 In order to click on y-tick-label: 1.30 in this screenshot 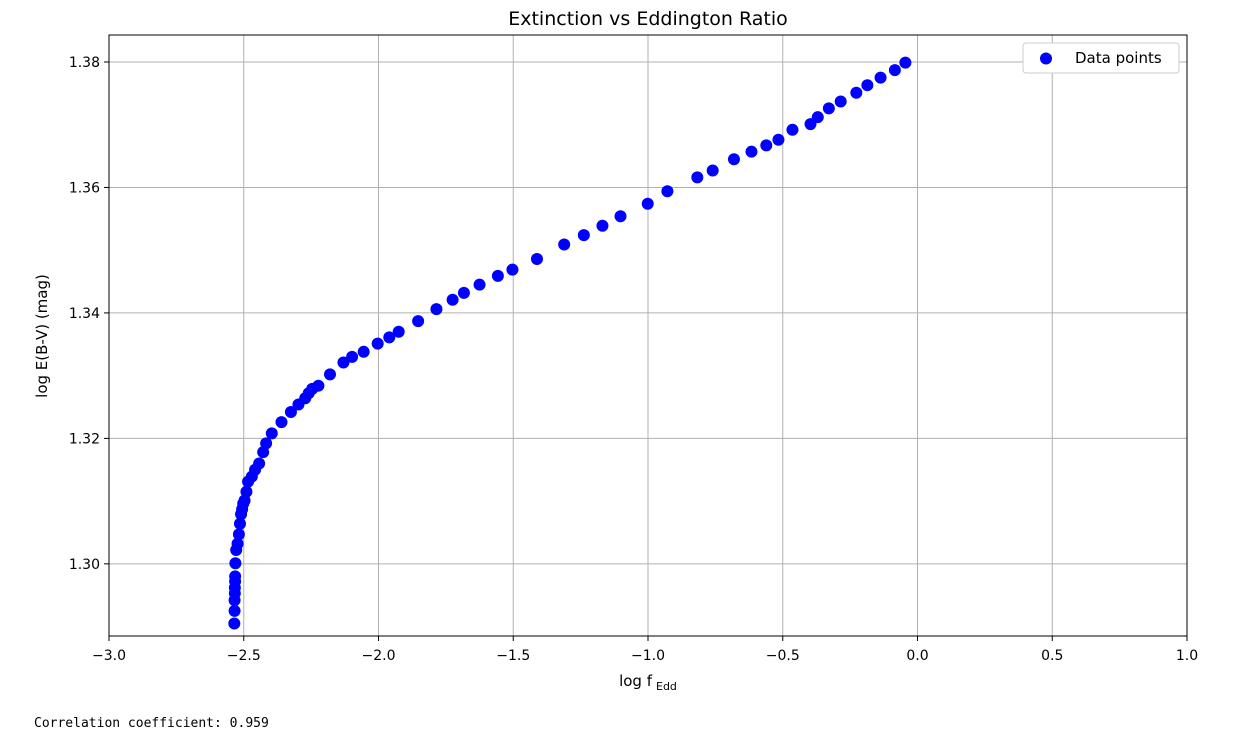, I will do `click(84, 565)`.